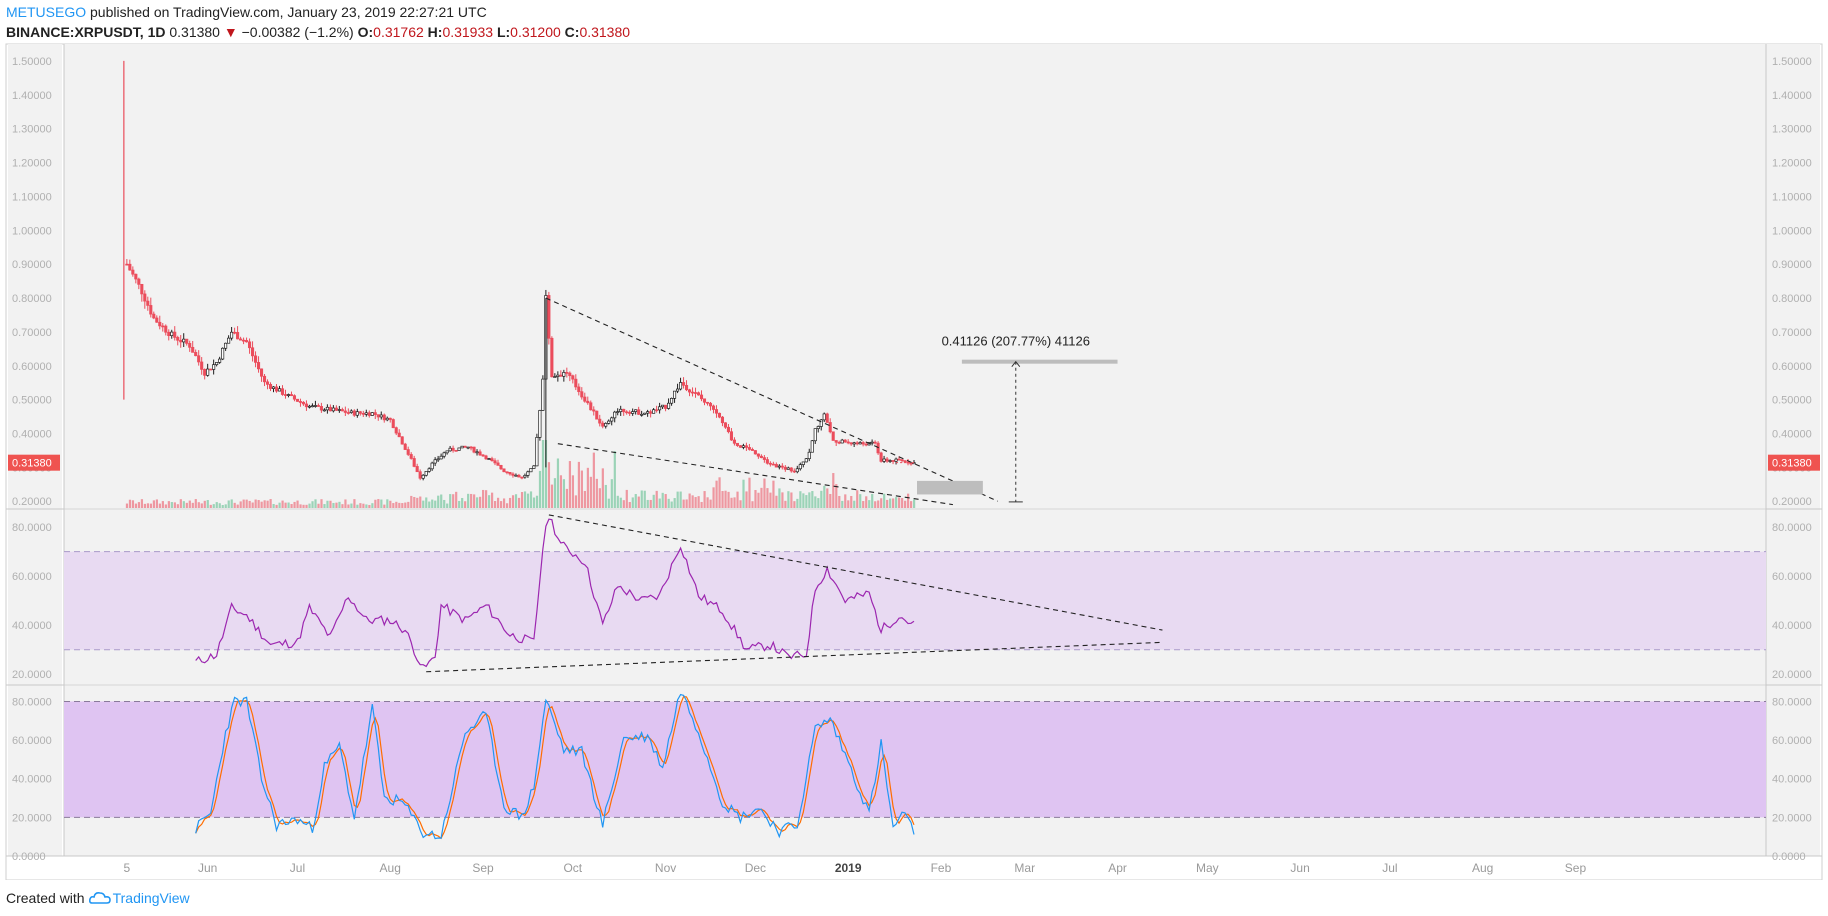  What do you see at coordinates (1792, 367) in the screenshot?
I see `price-axis-tick-right: 0.60000` at bounding box center [1792, 367].